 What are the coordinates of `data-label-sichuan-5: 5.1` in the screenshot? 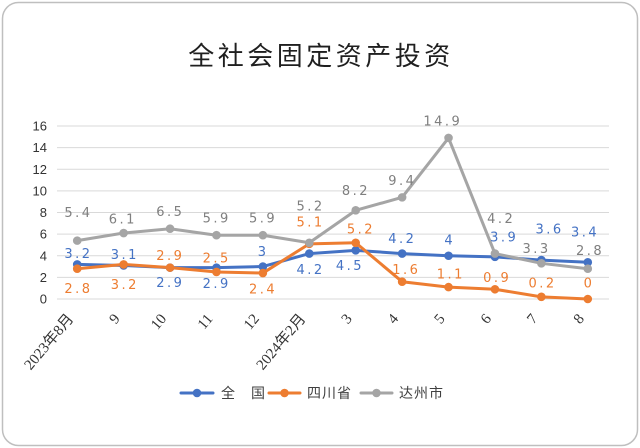 It's located at (310, 222).